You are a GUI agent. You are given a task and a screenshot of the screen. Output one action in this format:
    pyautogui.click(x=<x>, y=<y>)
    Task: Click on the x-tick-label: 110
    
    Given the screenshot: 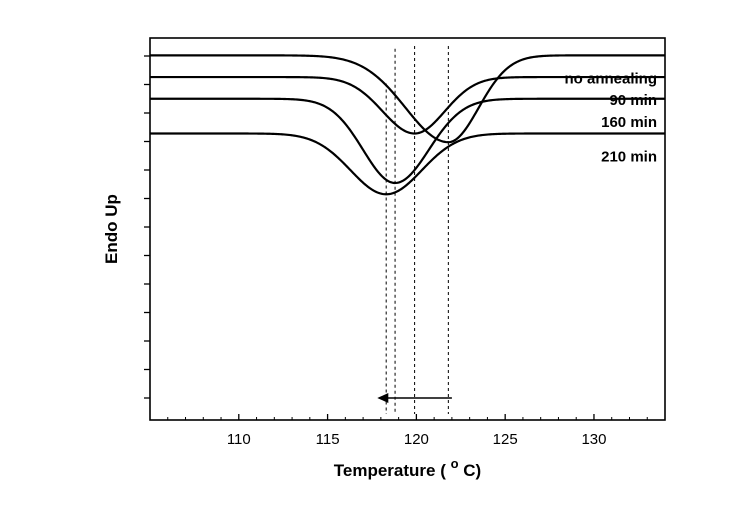 What is the action you would take?
    pyautogui.click(x=239, y=439)
    